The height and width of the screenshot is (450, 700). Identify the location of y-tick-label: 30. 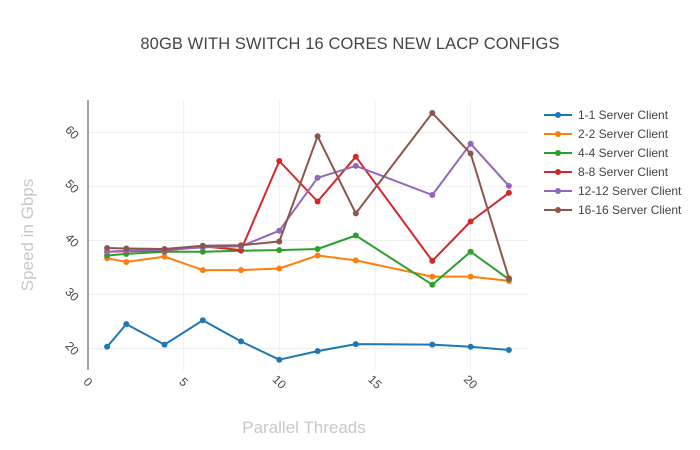
(72, 295).